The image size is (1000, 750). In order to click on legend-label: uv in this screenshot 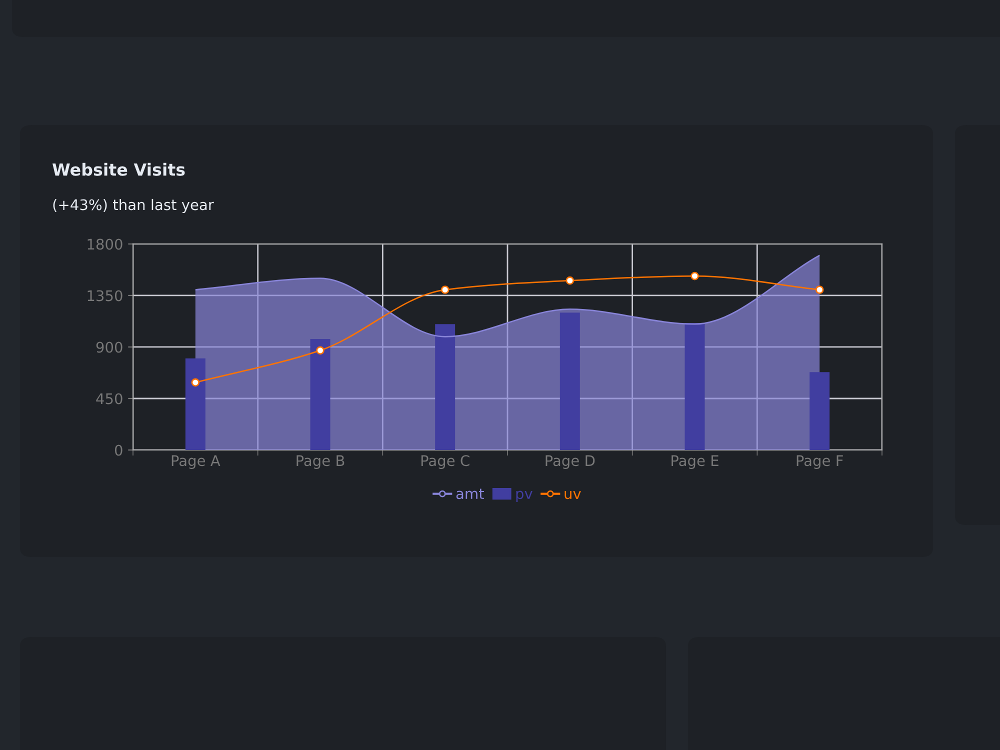, I will do `click(572, 495)`.